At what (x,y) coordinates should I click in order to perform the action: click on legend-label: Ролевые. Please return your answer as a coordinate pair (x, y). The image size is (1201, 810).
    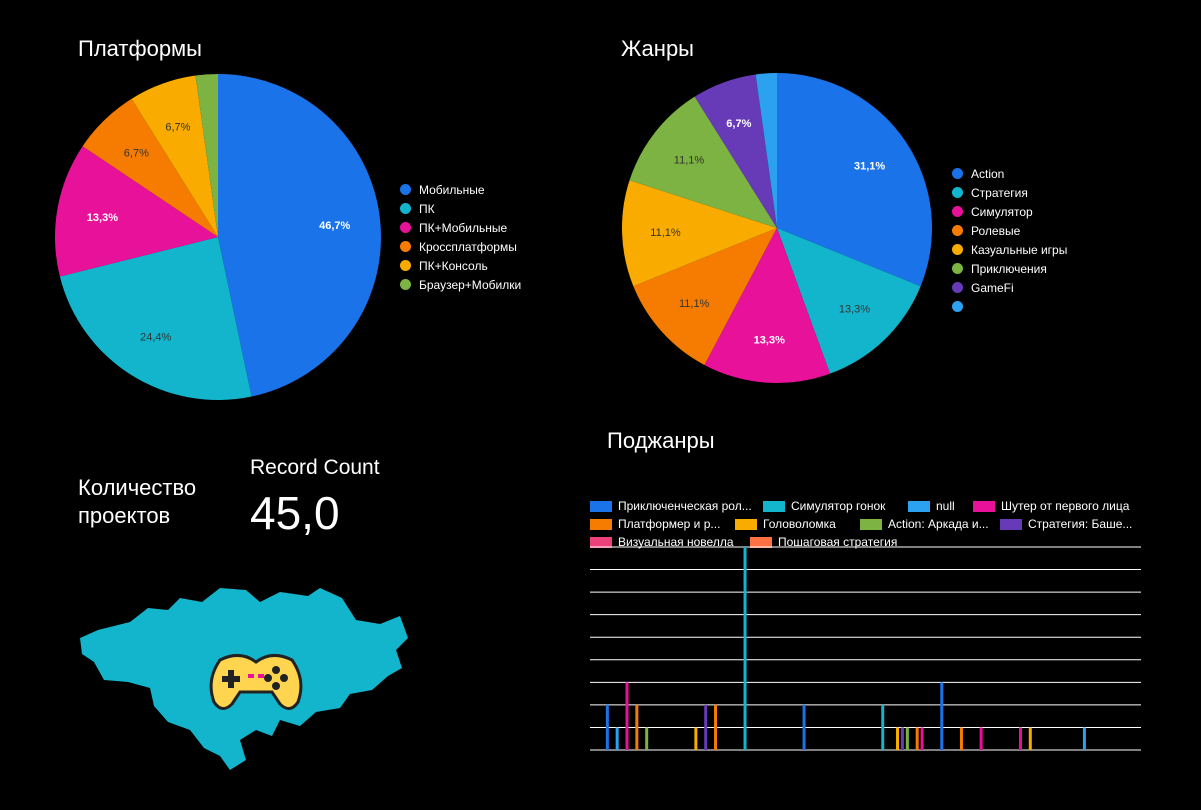
    Looking at the image, I should click on (996, 230).